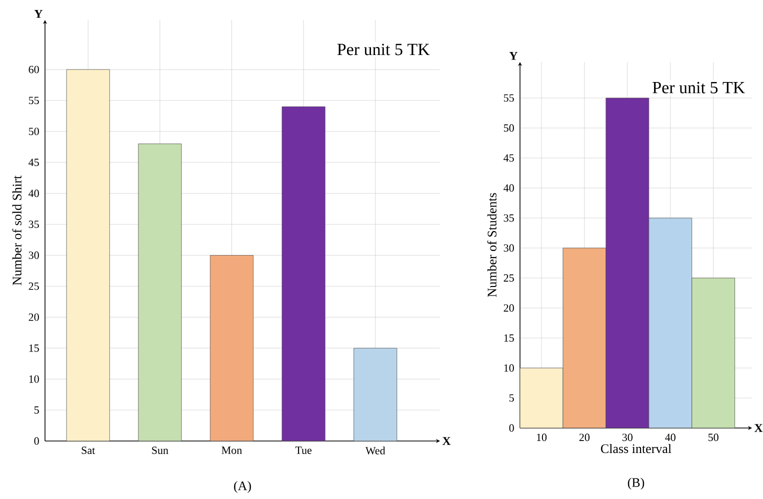 The image size is (763, 499). Describe the element at coordinates (232, 450) in the screenshot. I see `x-tick-label: Mon` at that location.